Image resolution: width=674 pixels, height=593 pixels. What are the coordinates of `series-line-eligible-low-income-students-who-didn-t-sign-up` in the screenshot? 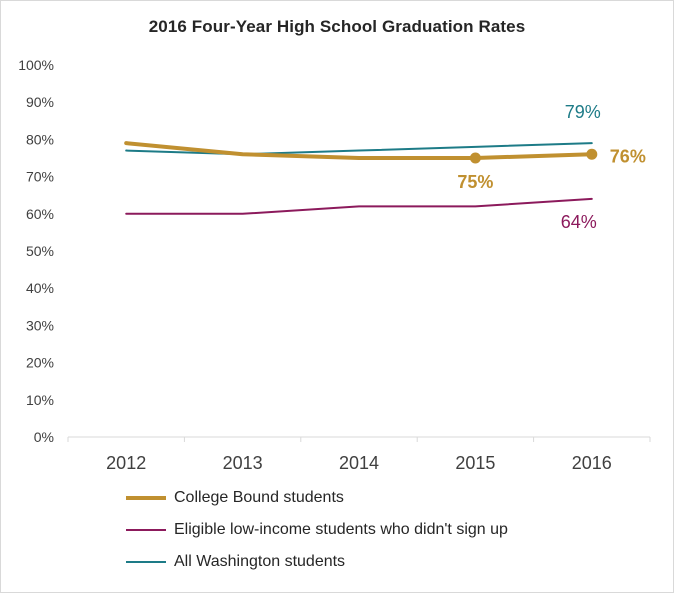 It's located at (359, 206).